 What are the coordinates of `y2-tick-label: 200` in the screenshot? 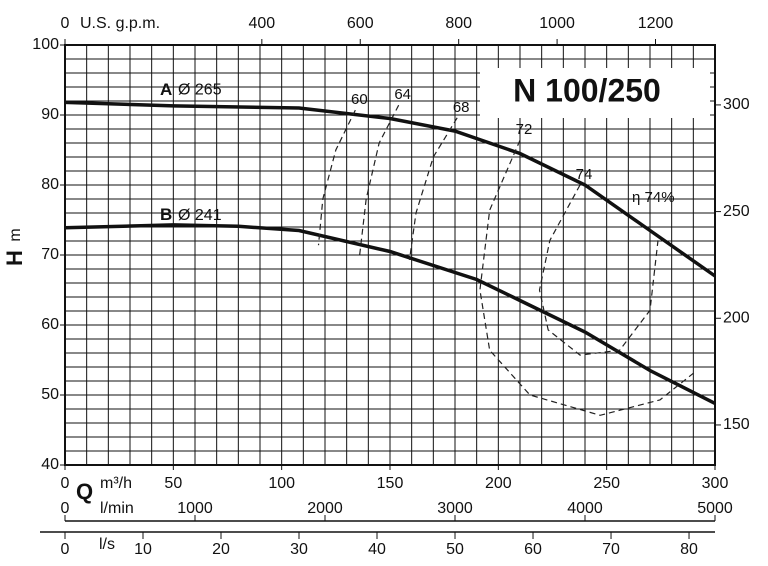 It's located at (736, 317).